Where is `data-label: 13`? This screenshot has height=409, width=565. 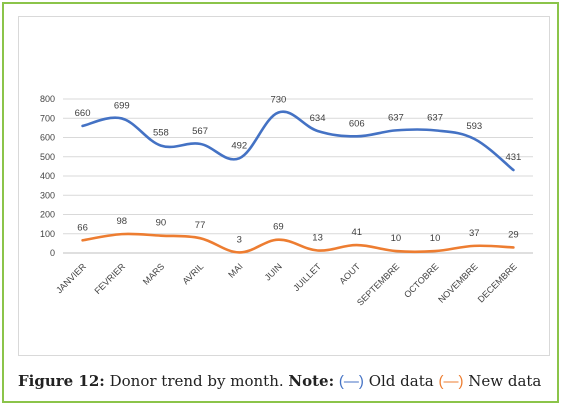 data-label: 13 is located at coordinates (317, 237).